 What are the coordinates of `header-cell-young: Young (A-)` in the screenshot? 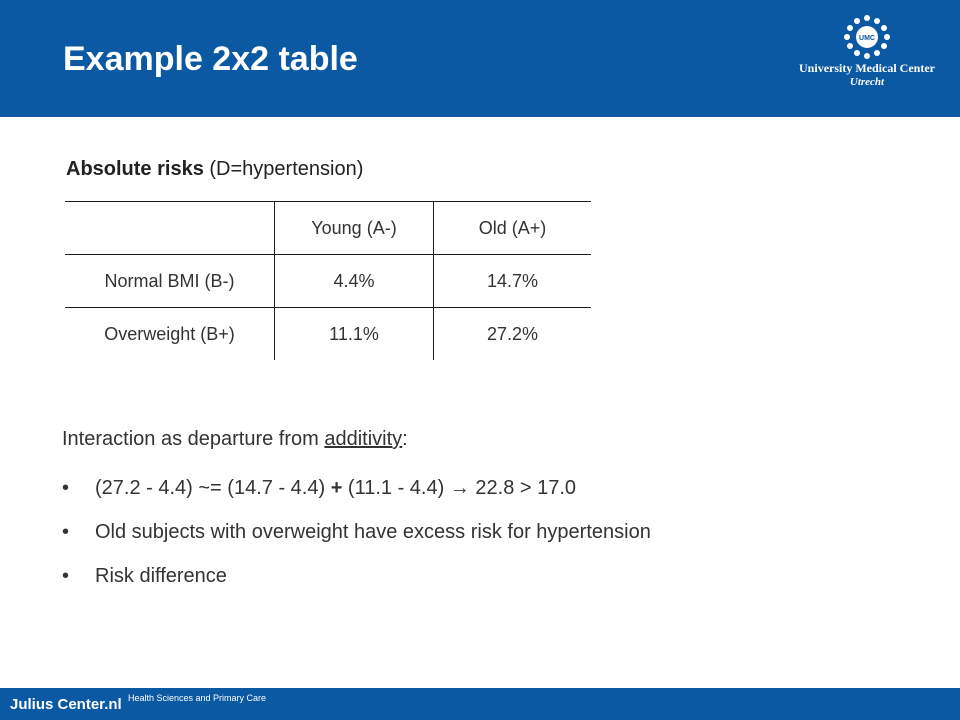 It's located at (354, 228).